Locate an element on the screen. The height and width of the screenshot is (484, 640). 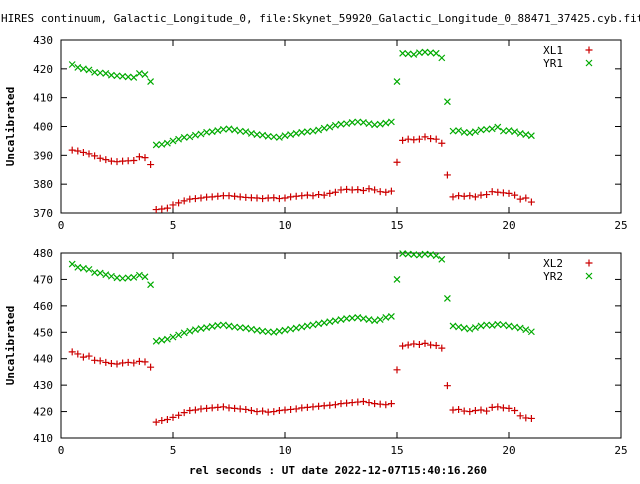
legend-label-xl1: XL1 is located at coordinates (553, 50).